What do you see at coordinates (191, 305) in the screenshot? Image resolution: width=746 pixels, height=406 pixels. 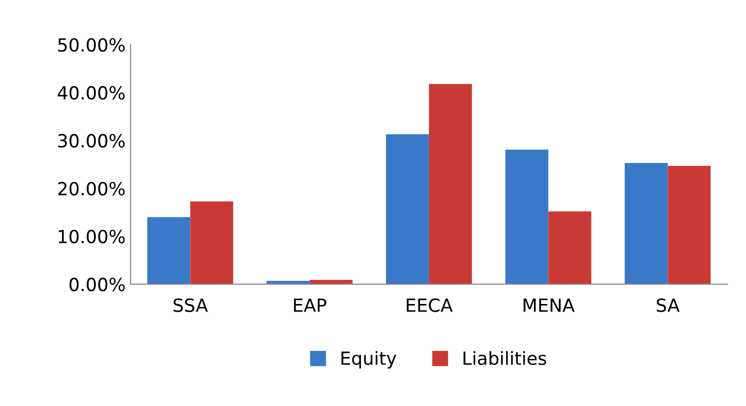 I see `x-tick-label: SSA` at bounding box center [191, 305].